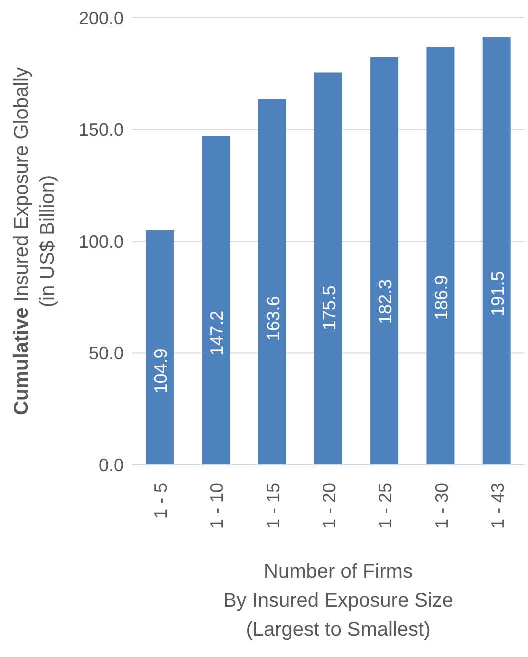  Describe the element at coordinates (106, 354) in the screenshot. I see `y-tick-label: 50.0` at that location.